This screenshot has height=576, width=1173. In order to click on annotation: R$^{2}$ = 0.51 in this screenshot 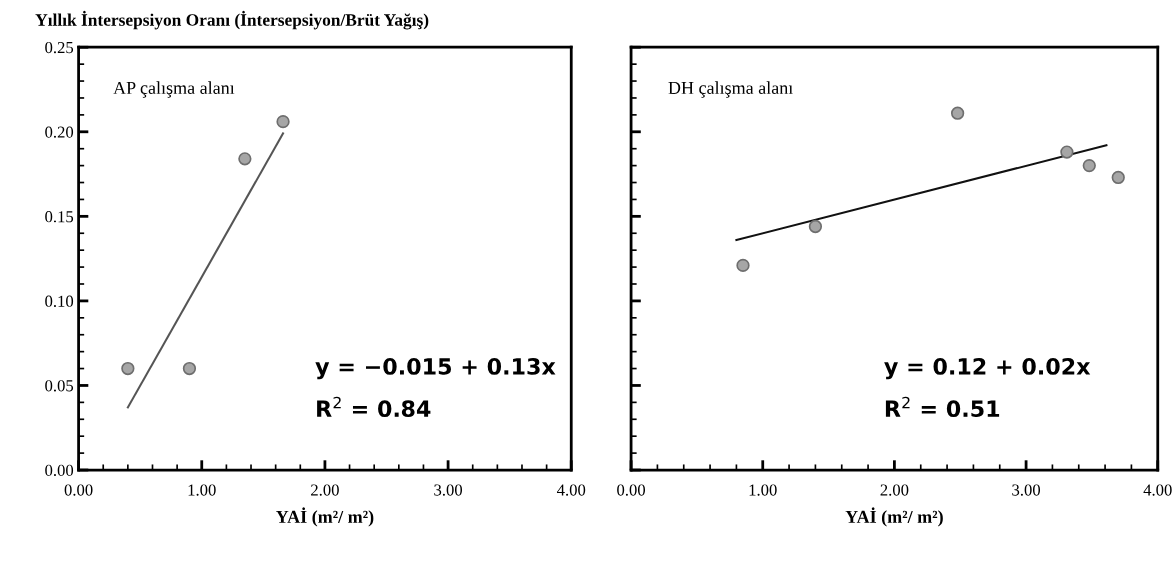, I will do `click(942, 407)`.